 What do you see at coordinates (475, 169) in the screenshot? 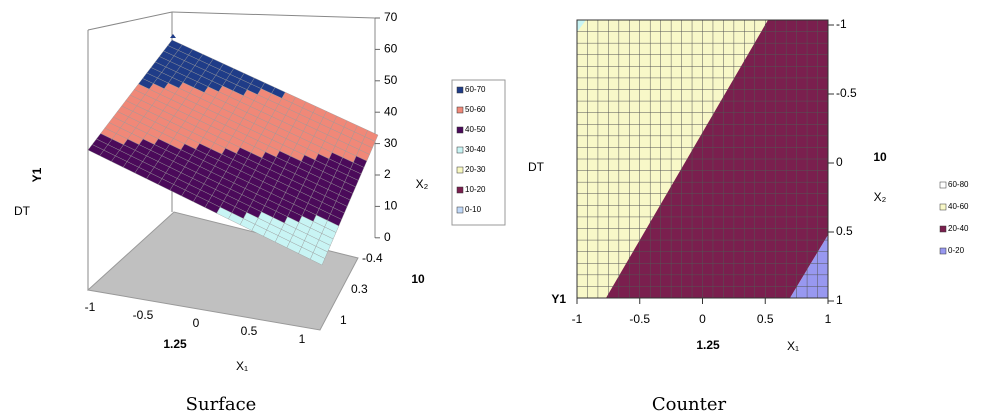
I see `legend-label: 20-30` at bounding box center [475, 169].